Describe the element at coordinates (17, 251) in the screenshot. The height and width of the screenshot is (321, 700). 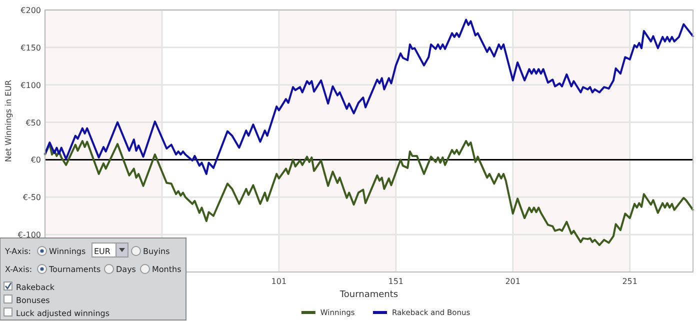
I see `text: Y-Axis:` at that location.